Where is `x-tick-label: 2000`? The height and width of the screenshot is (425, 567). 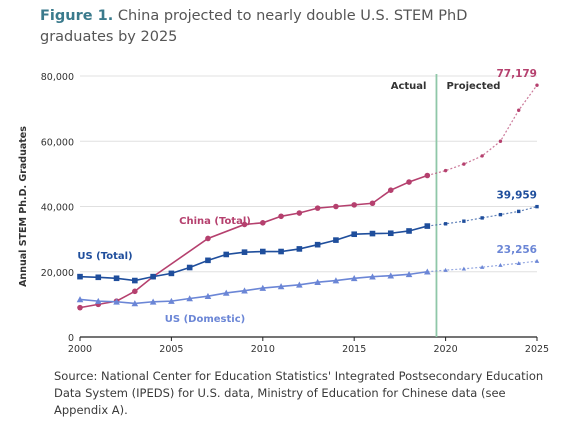
x-tick-label: 2000 is located at coordinates (80, 349).